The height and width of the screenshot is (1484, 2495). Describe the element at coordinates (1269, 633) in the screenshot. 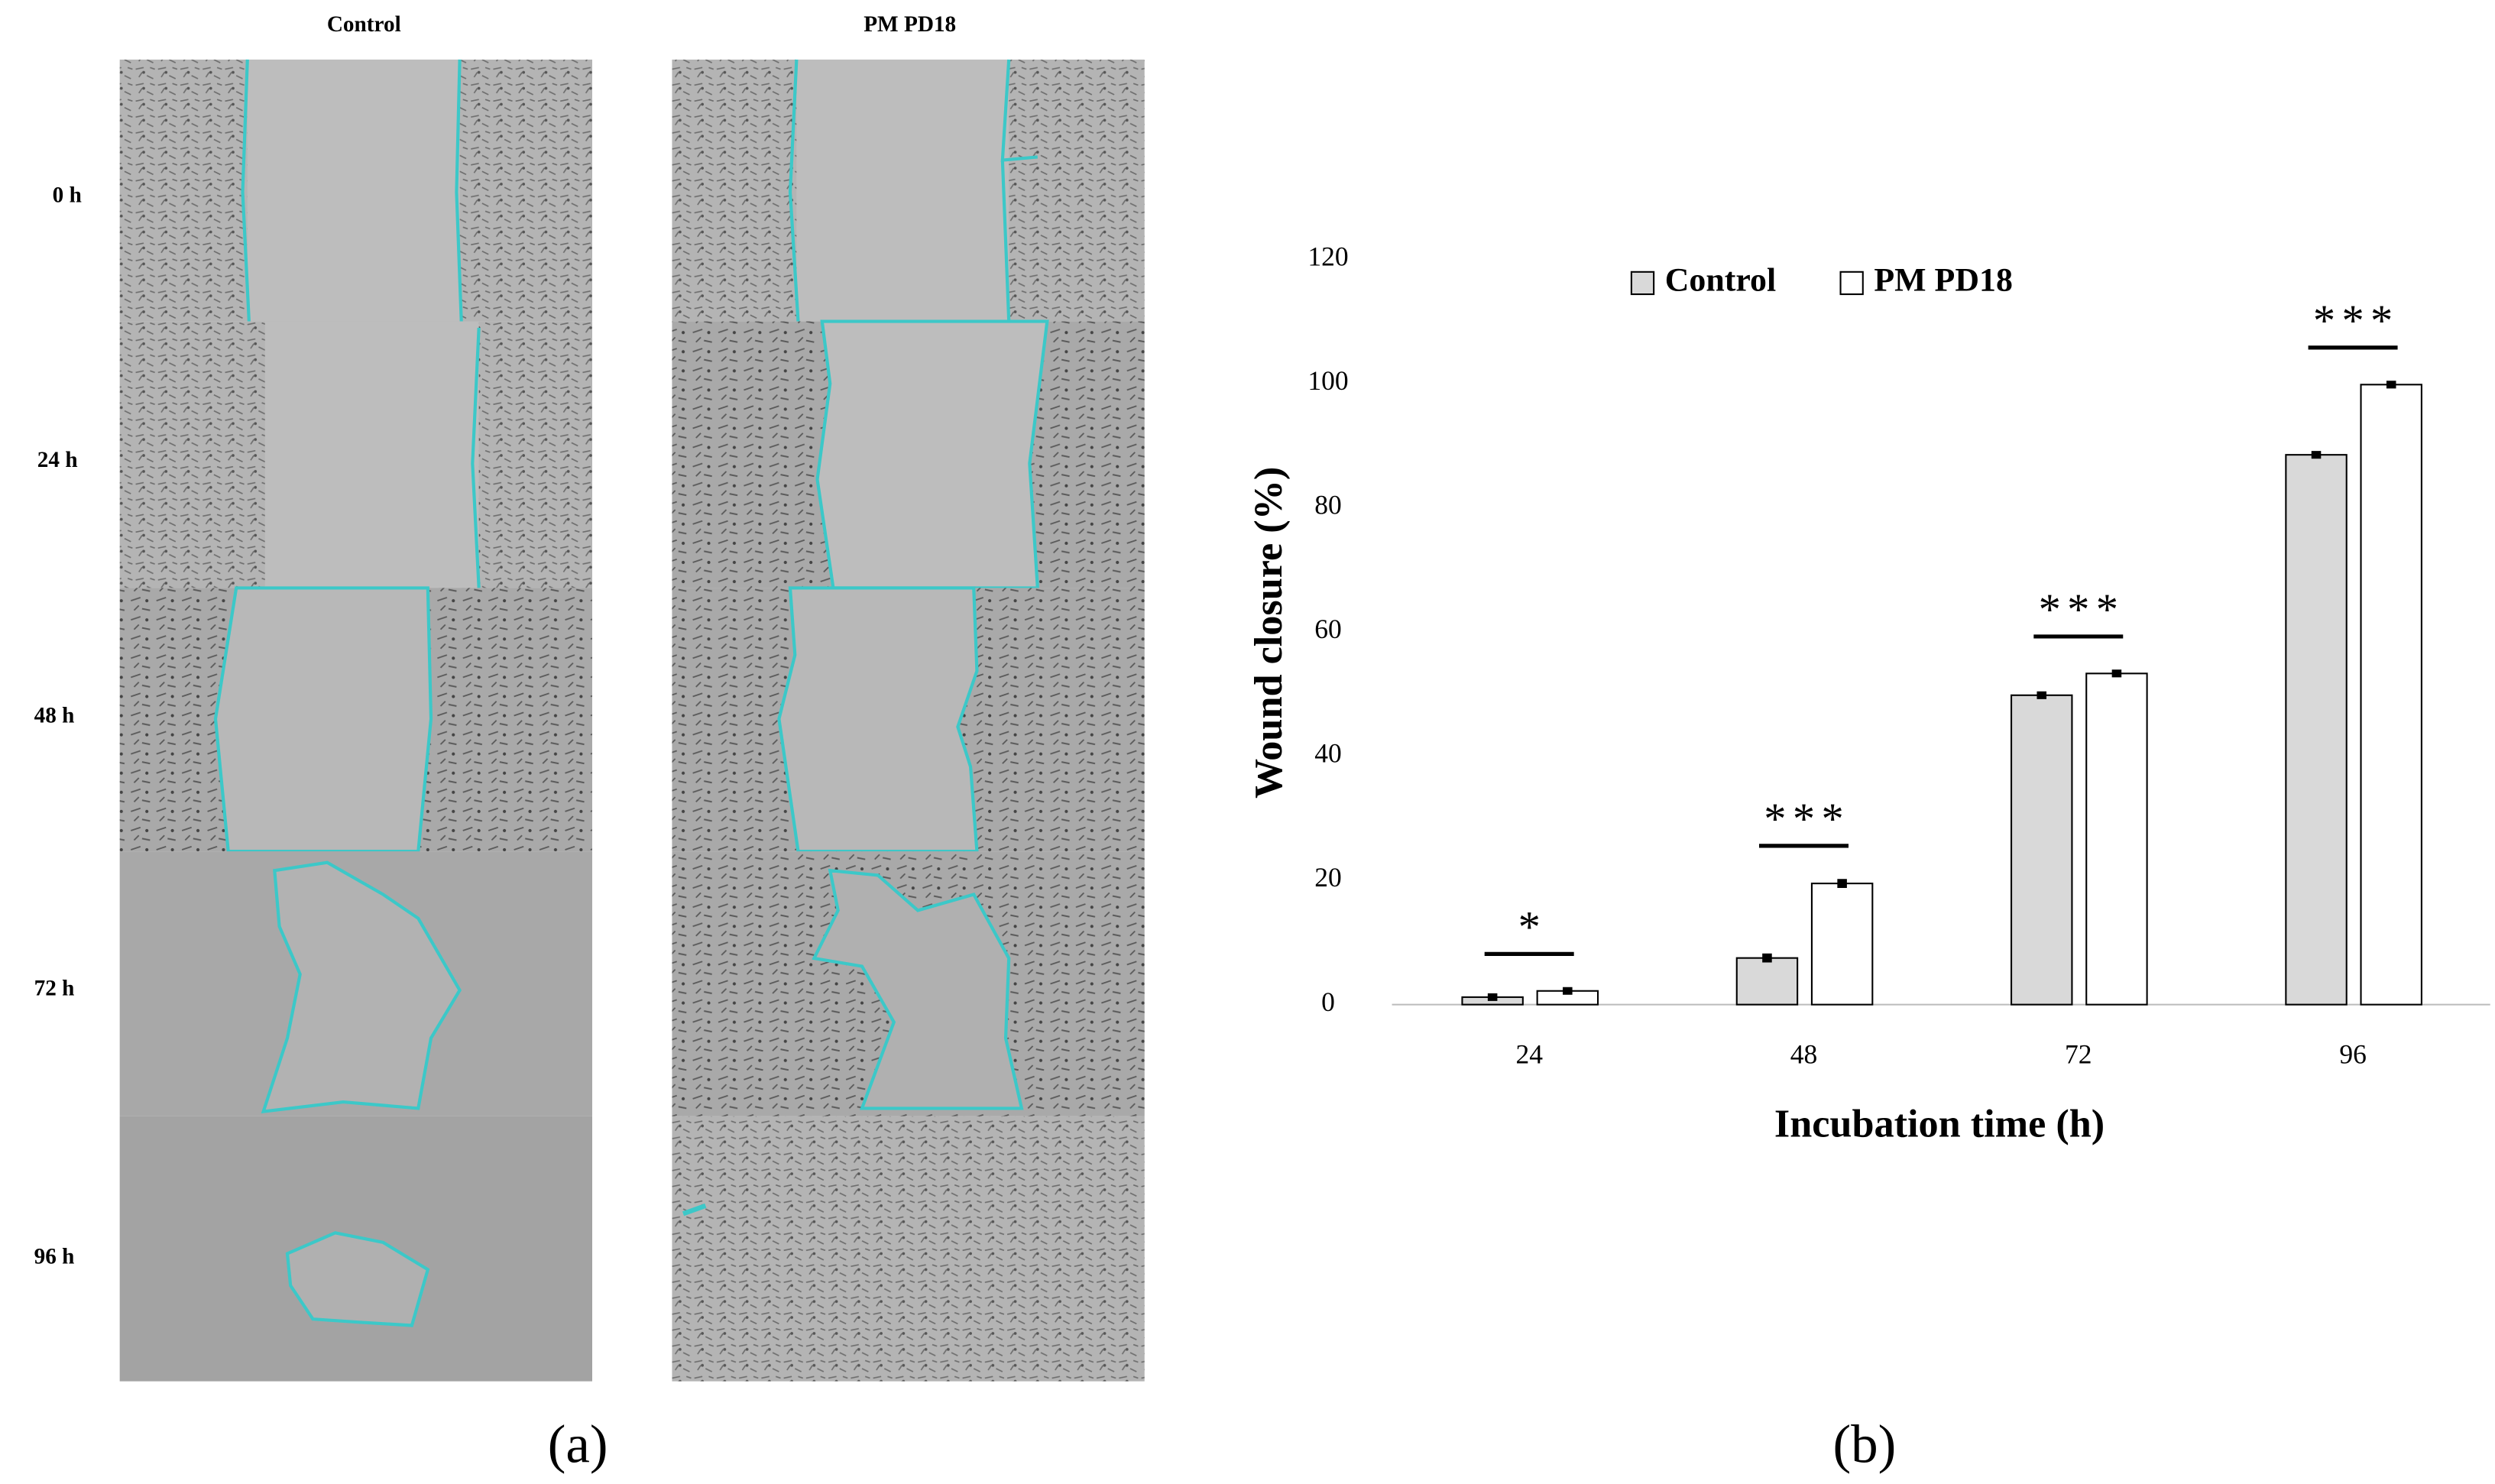

I see `y-axis-label: Wound closure (%)` at that location.